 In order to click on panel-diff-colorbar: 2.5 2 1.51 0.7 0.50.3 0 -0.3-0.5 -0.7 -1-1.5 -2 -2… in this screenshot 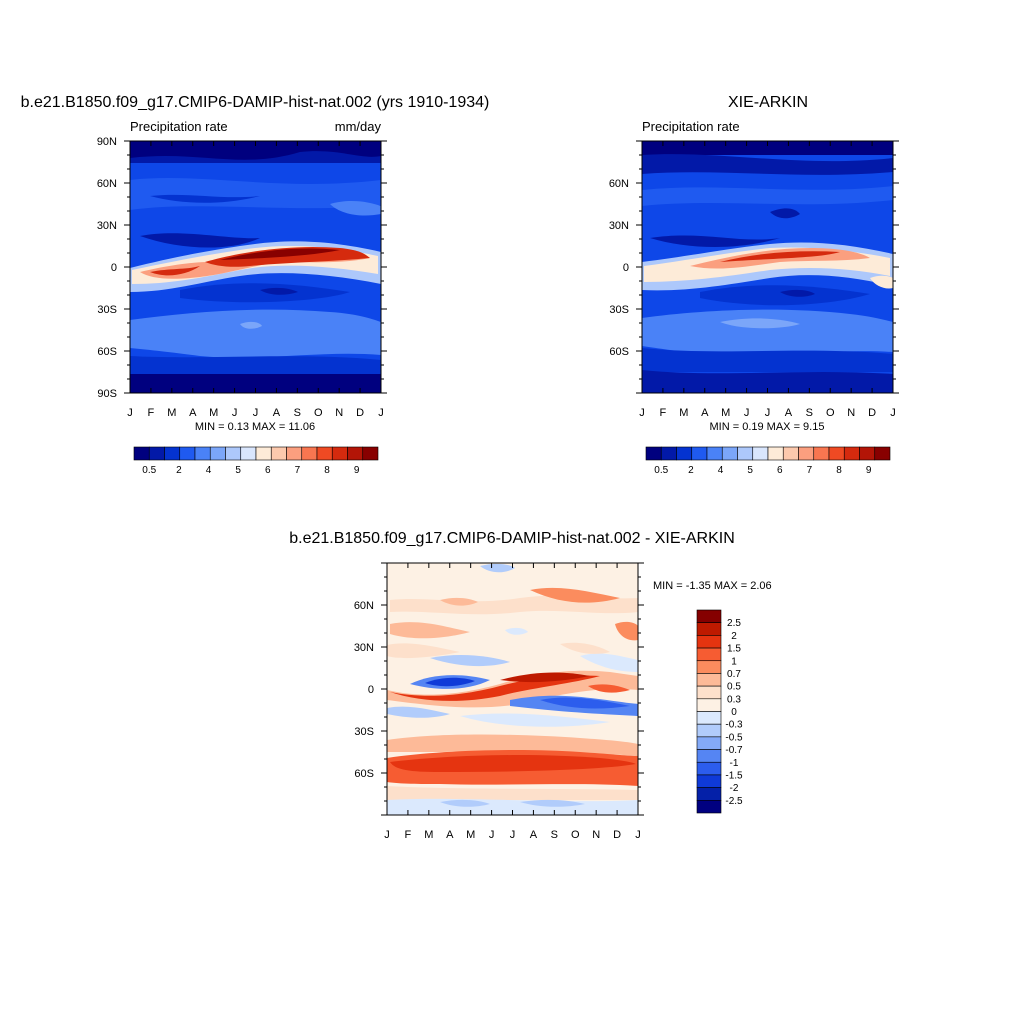, I will do `click(719, 711)`.